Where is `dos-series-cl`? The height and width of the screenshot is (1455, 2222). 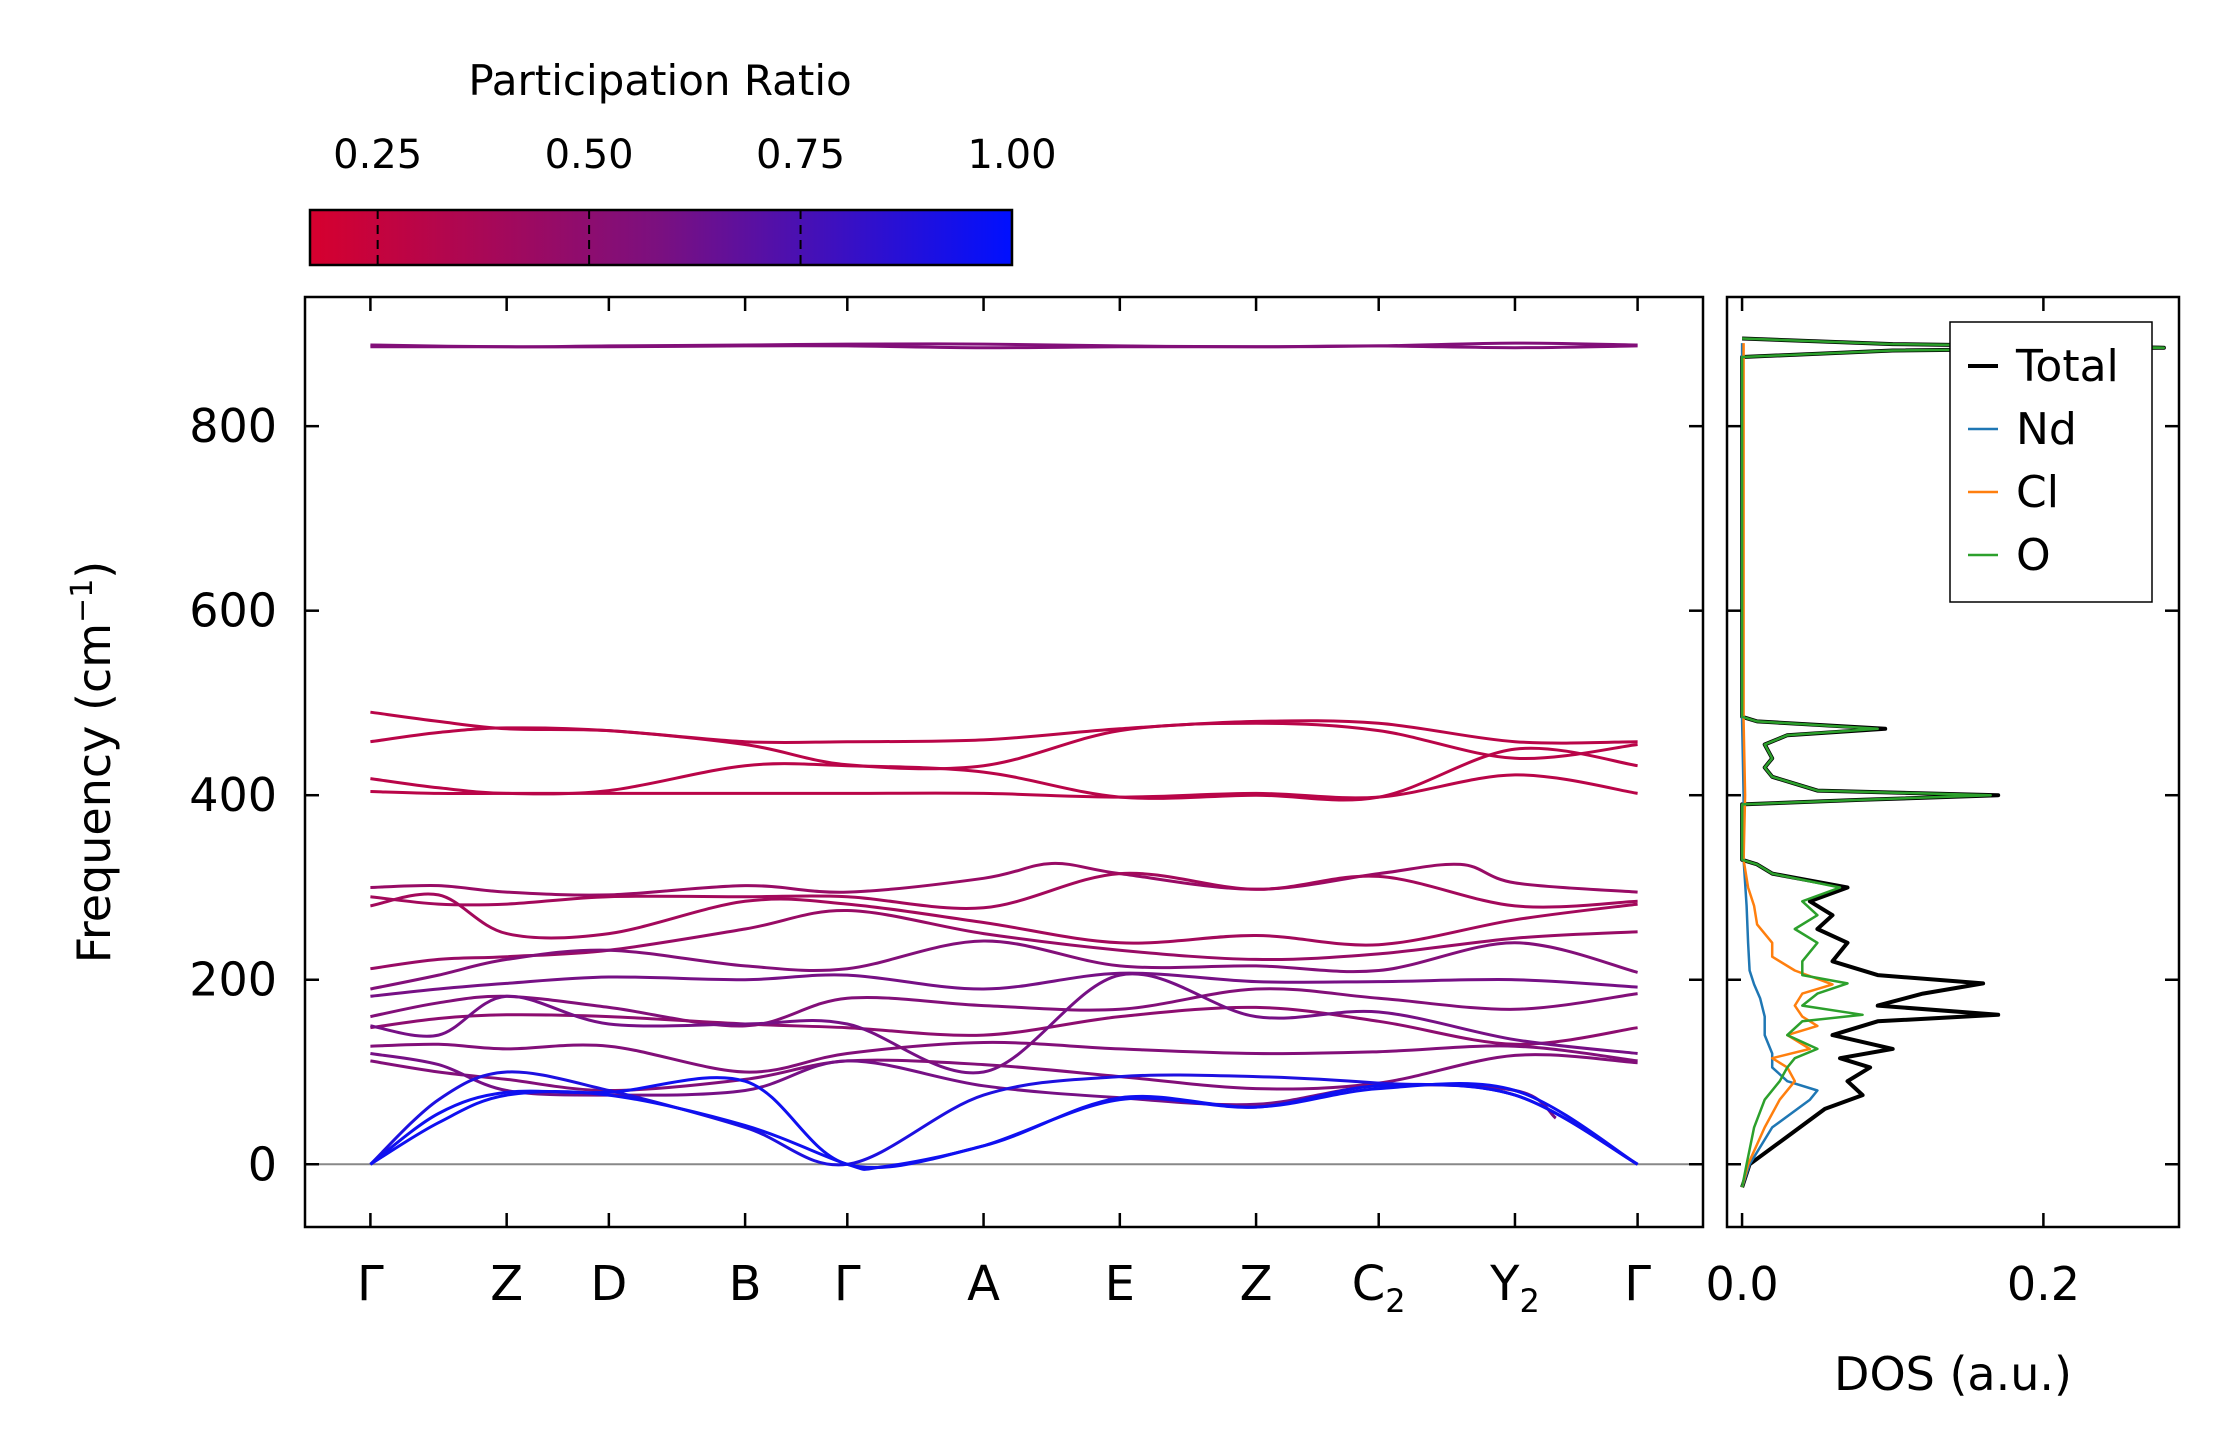
dos-series-cl is located at coordinates (1787, 765).